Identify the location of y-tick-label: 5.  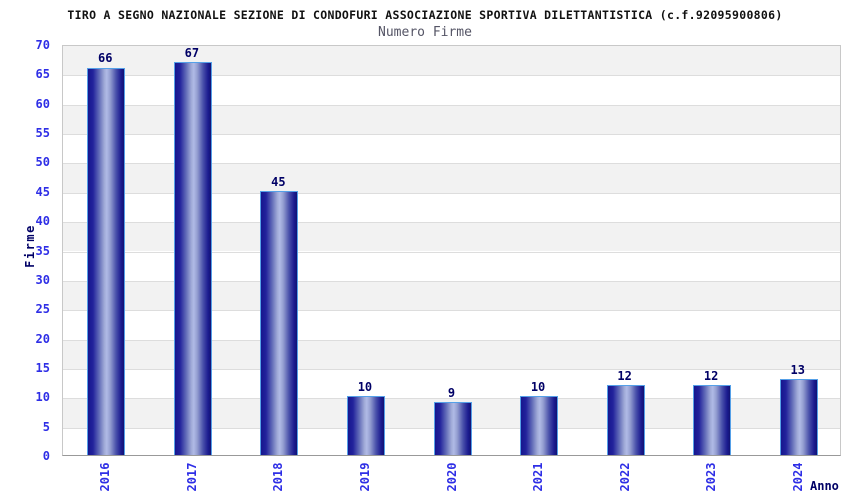
(46, 426).